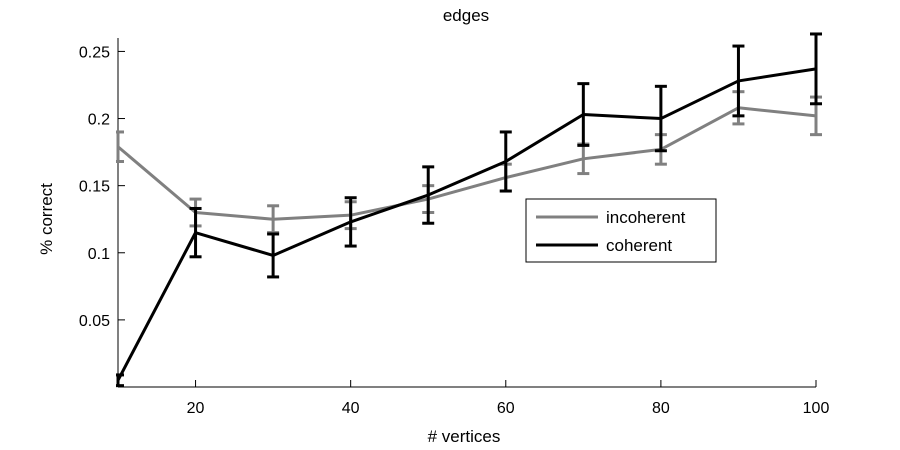 This screenshot has width=900, height=450. I want to click on y-tick-label: 0.1, so click(99, 254).